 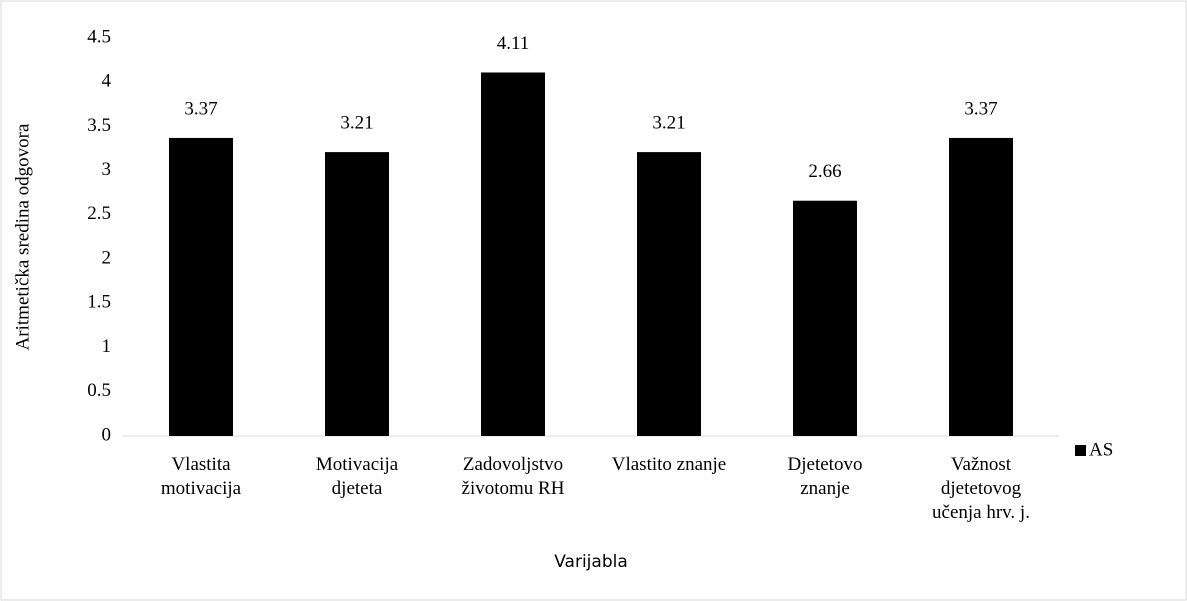 I want to click on x-tick-label: Važnost djetetovog učenja hrv. j., so click(x=981, y=488).